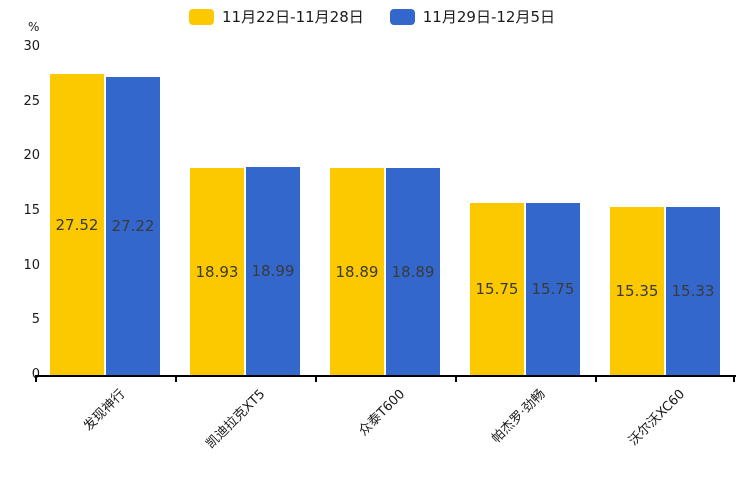  I want to click on bar-week1: 18.89, so click(357, 271).